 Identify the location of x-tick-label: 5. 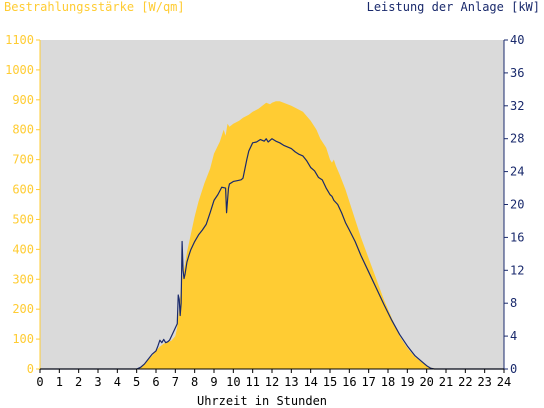
(136, 382).